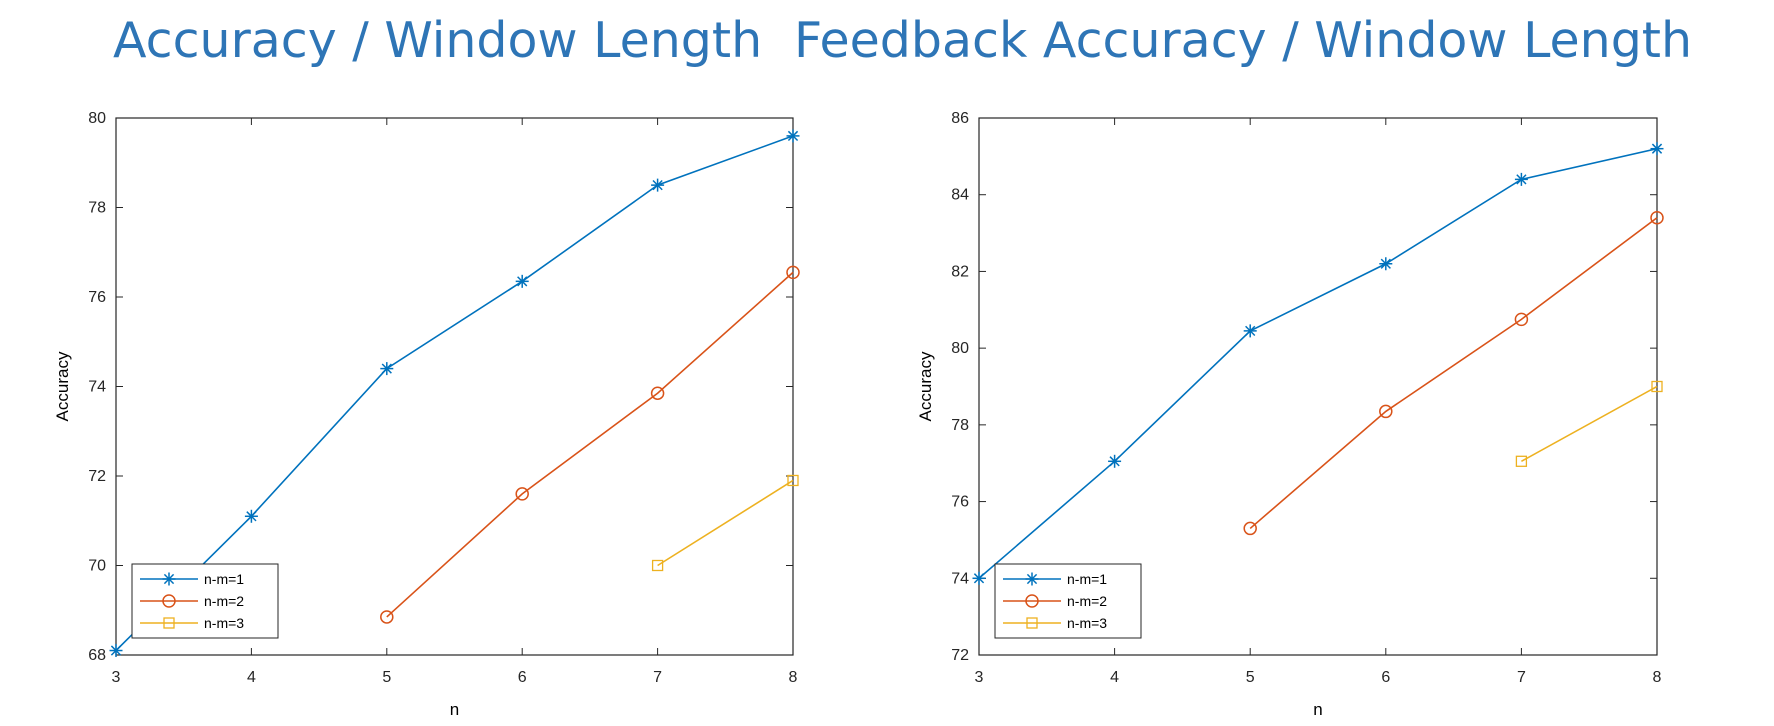 The image size is (1774, 726). What do you see at coordinates (1243, 40) in the screenshot?
I see `chart-title-feedback-accuracy: Feedback Accuracy / Window Length` at bounding box center [1243, 40].